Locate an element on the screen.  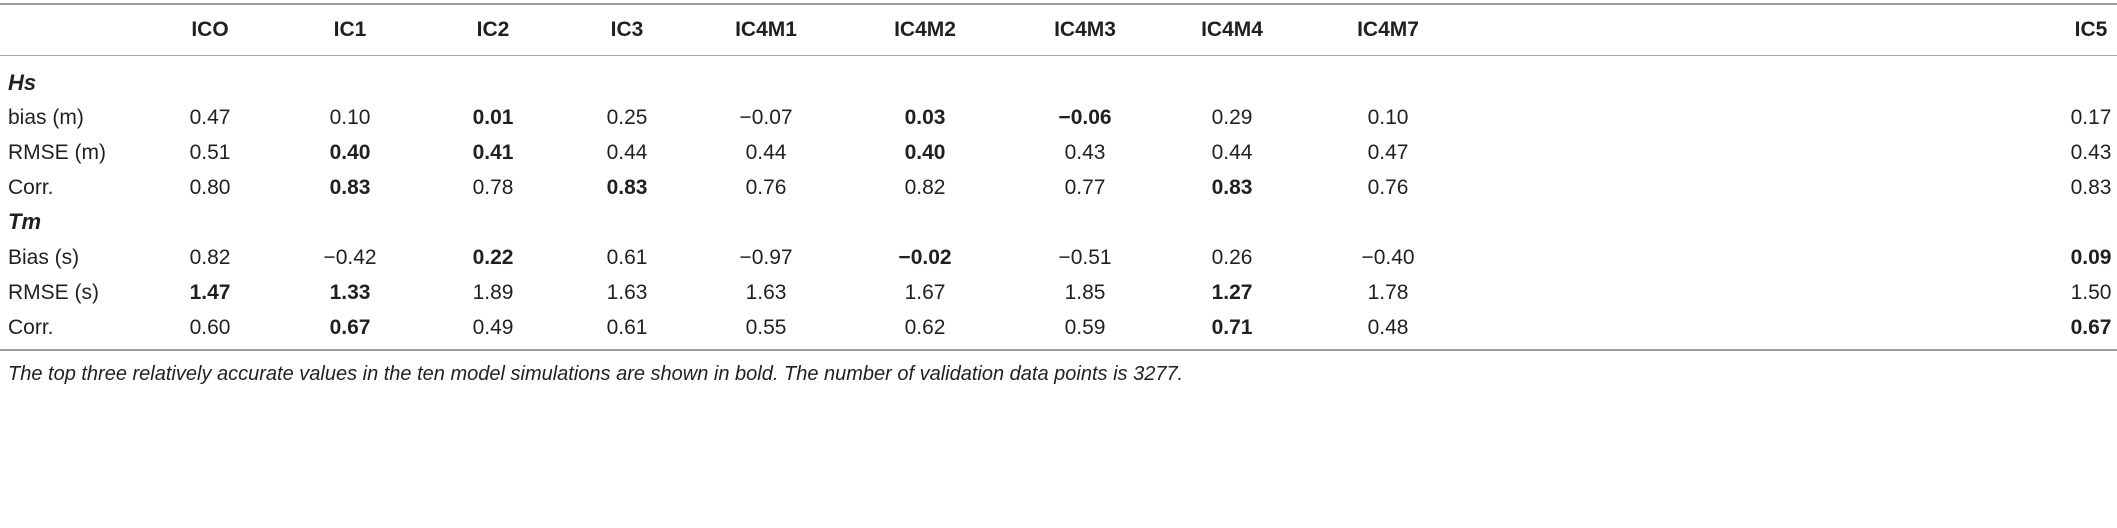
column-header: IC4M4 is located at coordinates (1232, 29).